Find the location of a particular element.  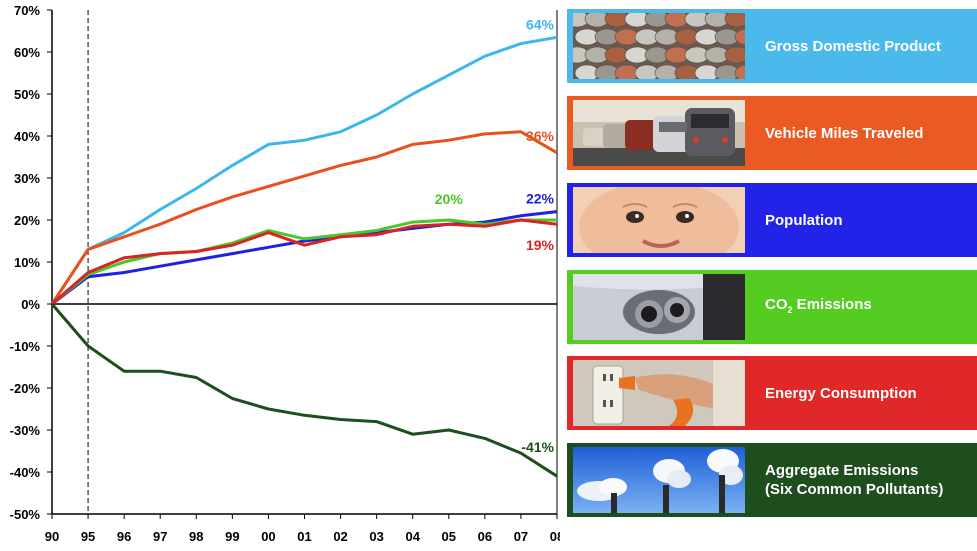

y-tick-label: 50% is located at coordinates (27, 94).